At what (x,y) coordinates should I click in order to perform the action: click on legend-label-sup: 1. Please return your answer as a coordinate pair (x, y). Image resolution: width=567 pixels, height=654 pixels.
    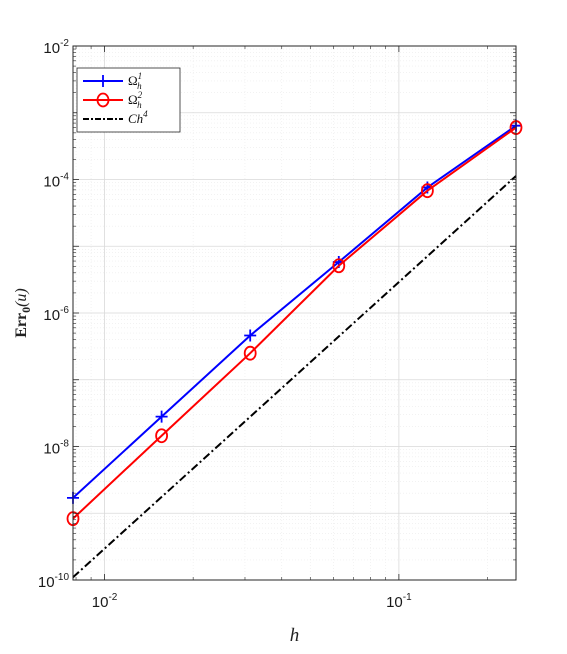
    Looking at the image, I should click on (140, 76).